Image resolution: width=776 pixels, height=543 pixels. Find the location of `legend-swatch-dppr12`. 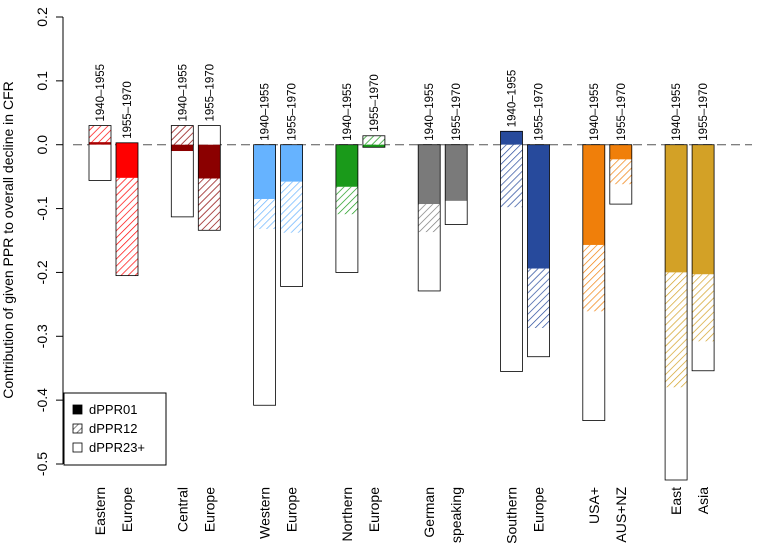

legend-swatch-dppr12 is located at coordinates (77, 428).